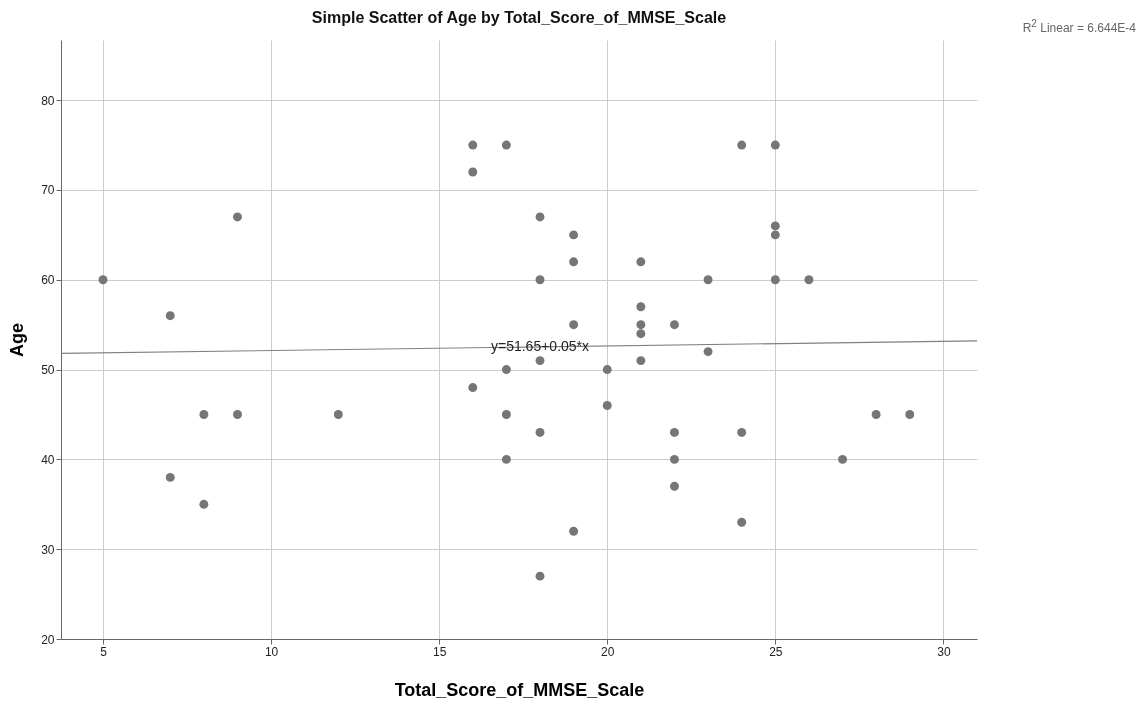  I want to click on y-tick-label: 60, so click(48, 280).